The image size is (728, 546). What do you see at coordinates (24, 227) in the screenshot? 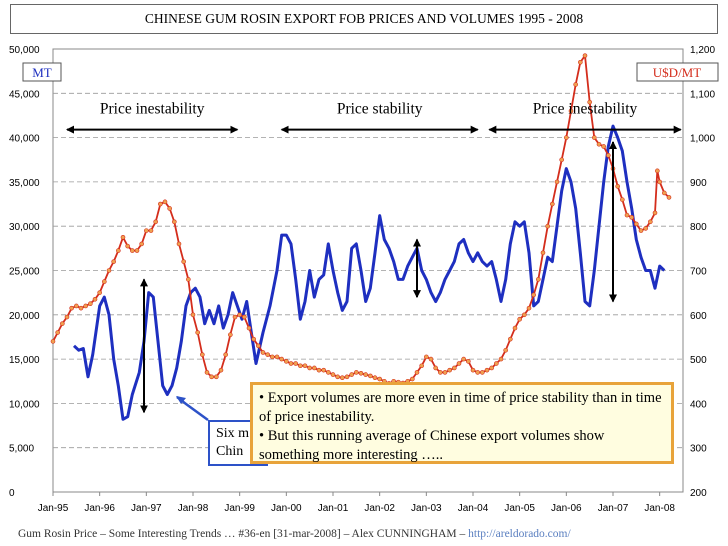
I see `y-left-tick-label: 30,000` at bounding box center [24, 227].